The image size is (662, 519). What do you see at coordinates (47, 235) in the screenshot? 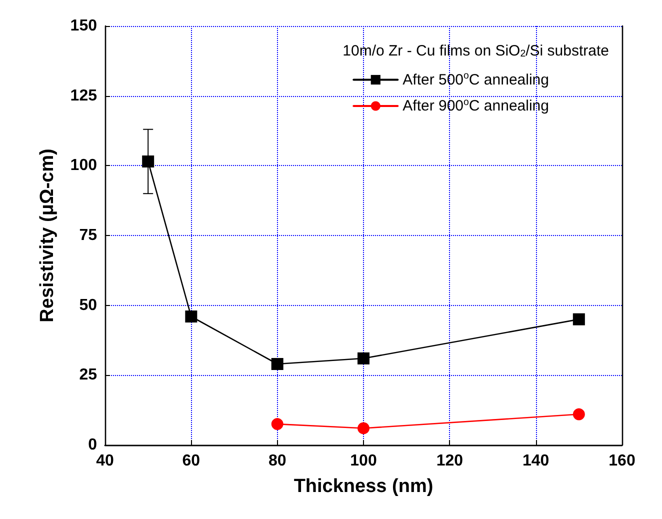
I see `y-axis-title: Resistivity (μΩ-cm)` at bounding box center [47, 235].